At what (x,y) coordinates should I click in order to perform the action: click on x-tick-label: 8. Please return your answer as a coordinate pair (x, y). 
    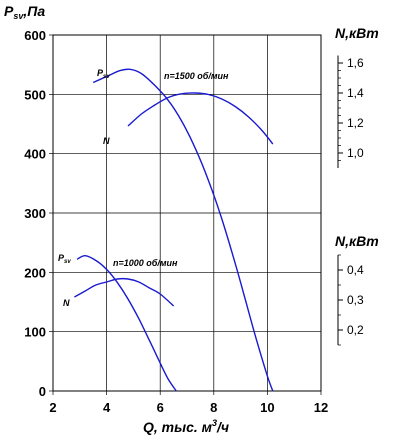
    Looking at the image, I should click on (213, 407).